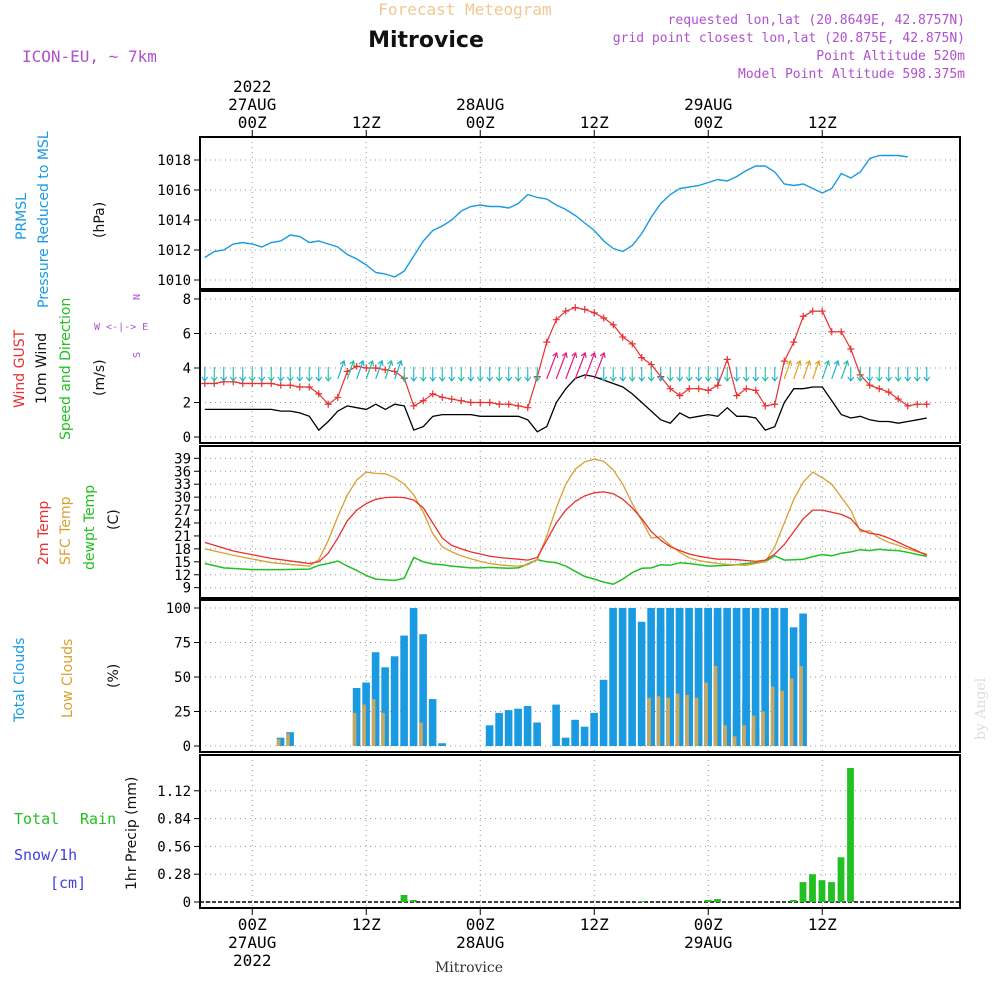 This screenshot has height=1004, width=1000. What do you see at coordinates (566, 528) in the screenshot?
I see `temp-2m-line` at bounding box center [566, 528].